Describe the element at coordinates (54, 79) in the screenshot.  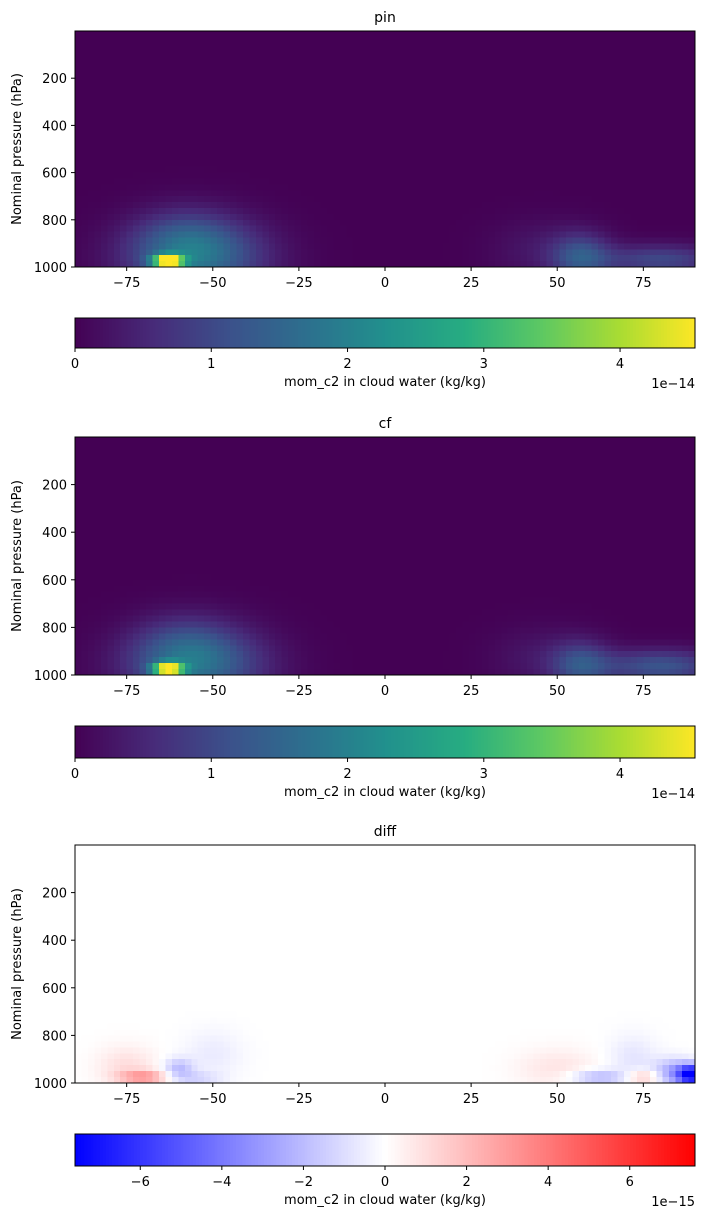
I see `y-tick-label: 200` at that location.